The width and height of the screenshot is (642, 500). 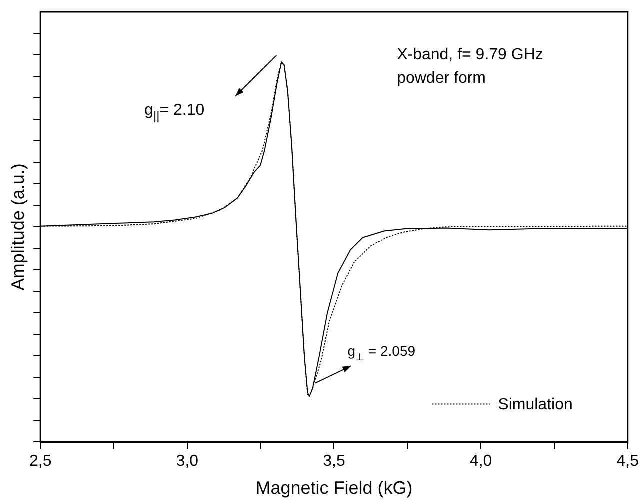 What do you see at coordinates (18, 227) in the screenshot?
I see `y-axis-title: Amplitude (a.u.)` at bounding box center [18, 227].